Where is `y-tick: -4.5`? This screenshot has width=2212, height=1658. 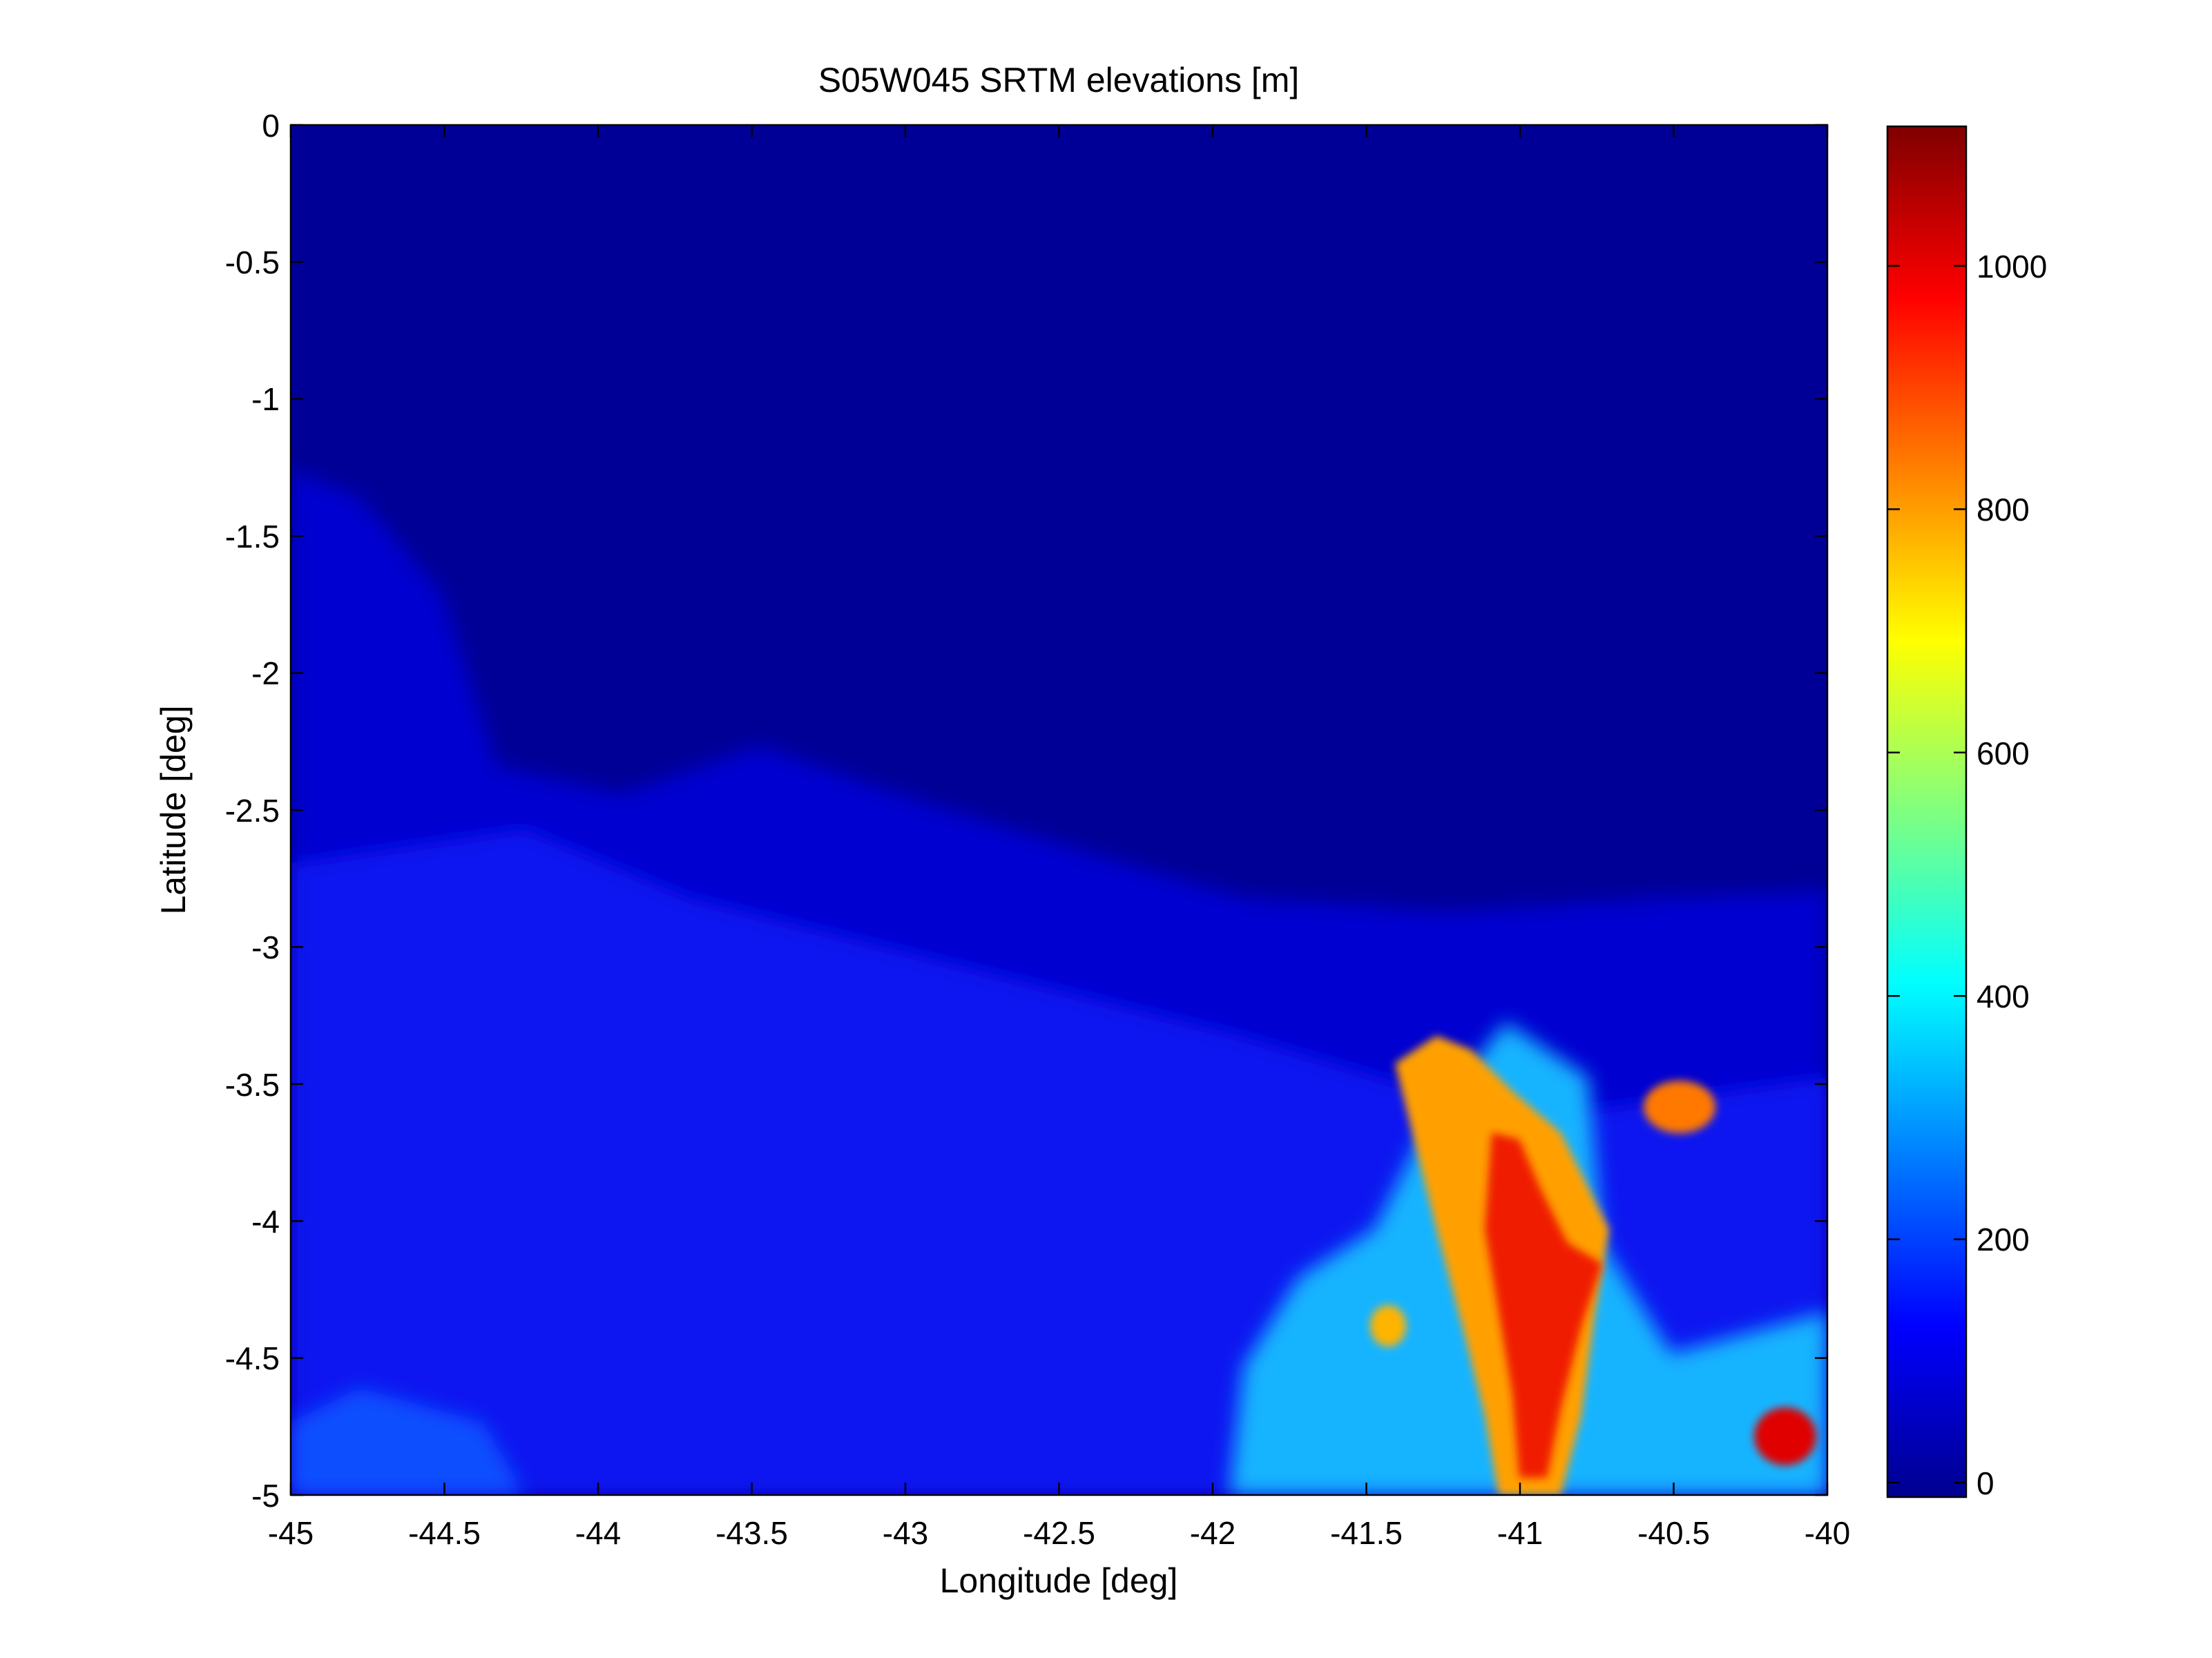
y-tick: -4.5 is located at coordinates (1026, 1358).